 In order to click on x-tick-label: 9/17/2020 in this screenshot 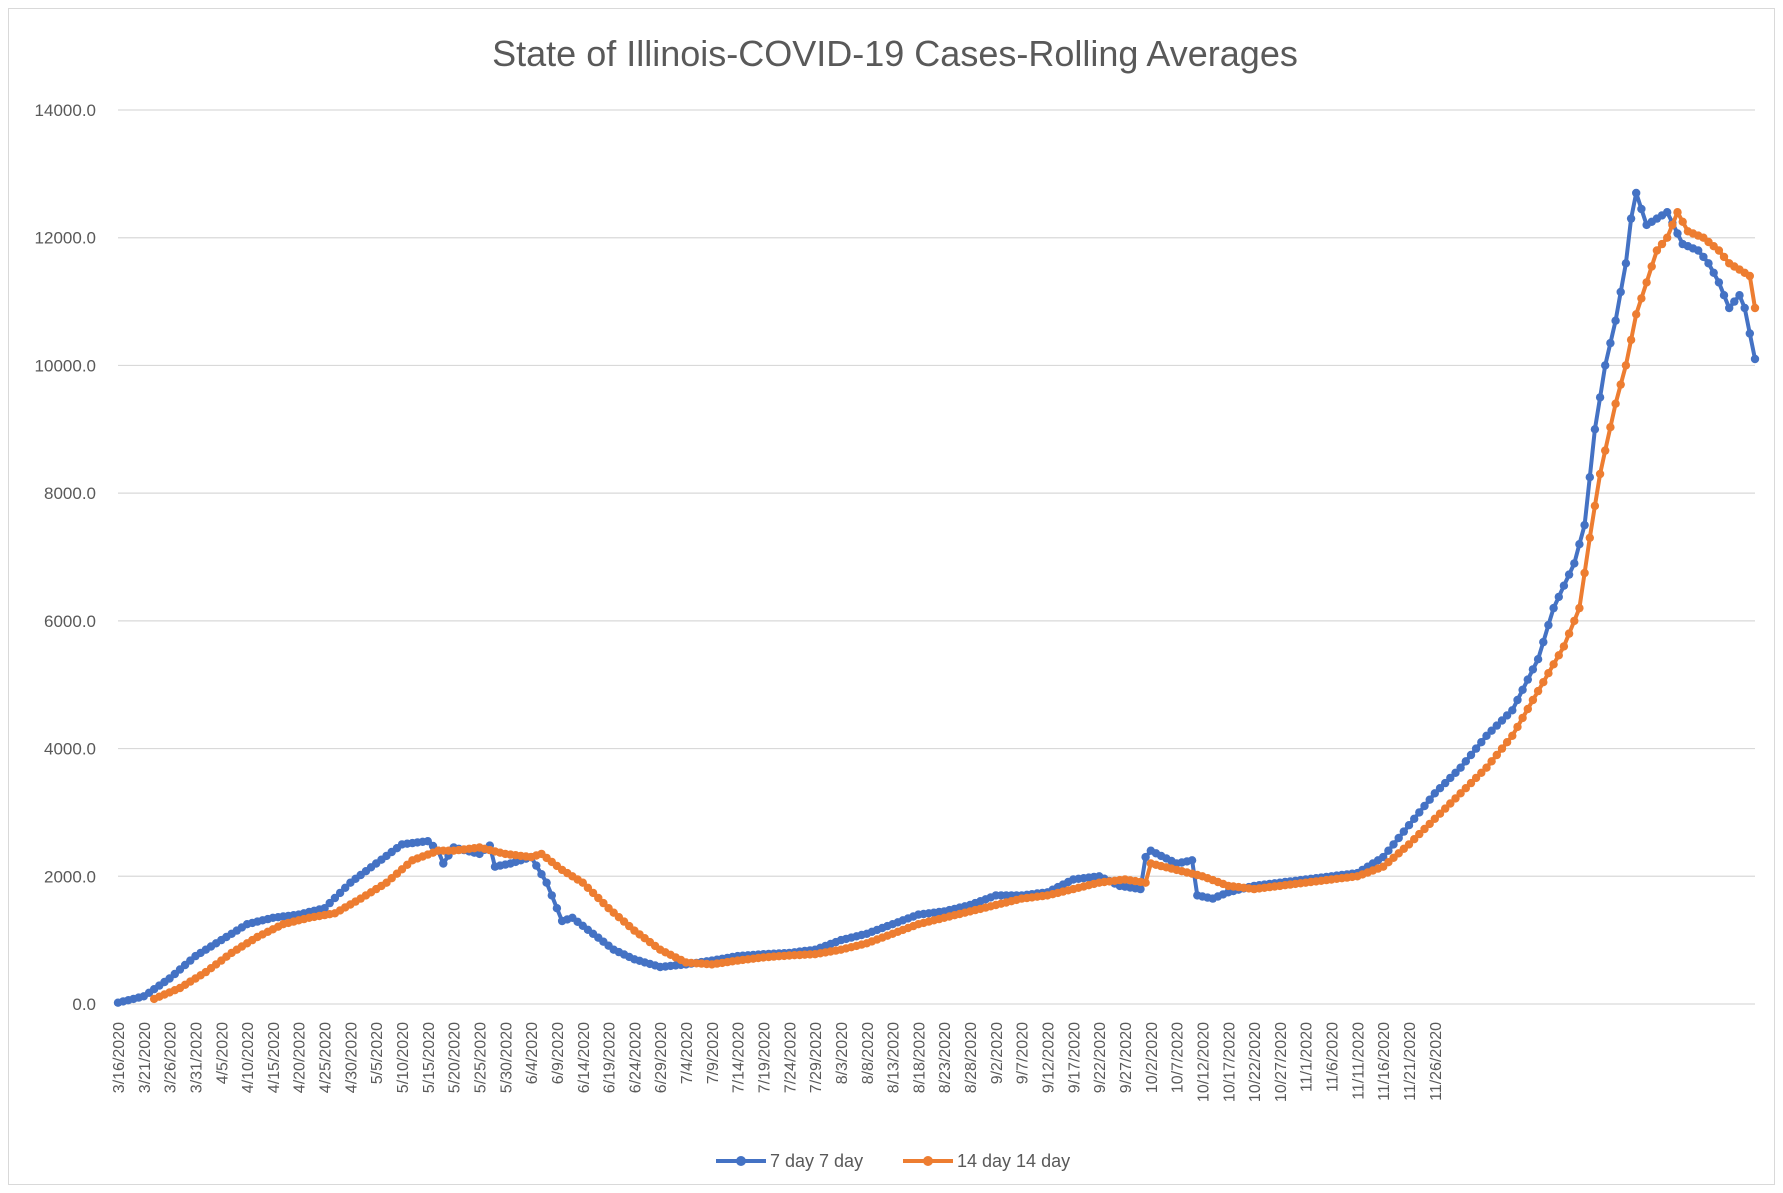, I will do `click(1074, 1057)`.